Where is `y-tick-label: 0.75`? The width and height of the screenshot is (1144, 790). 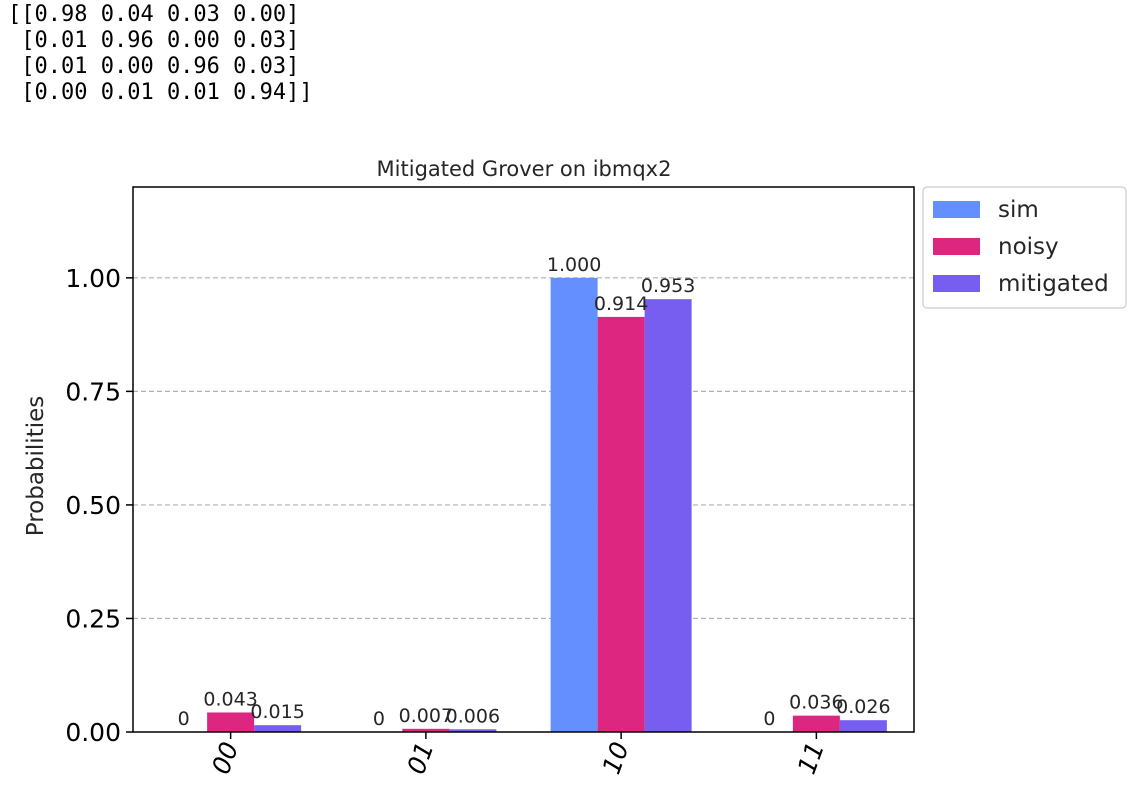
y-tick-label: 0.75 is located at coordinates (93, 391).